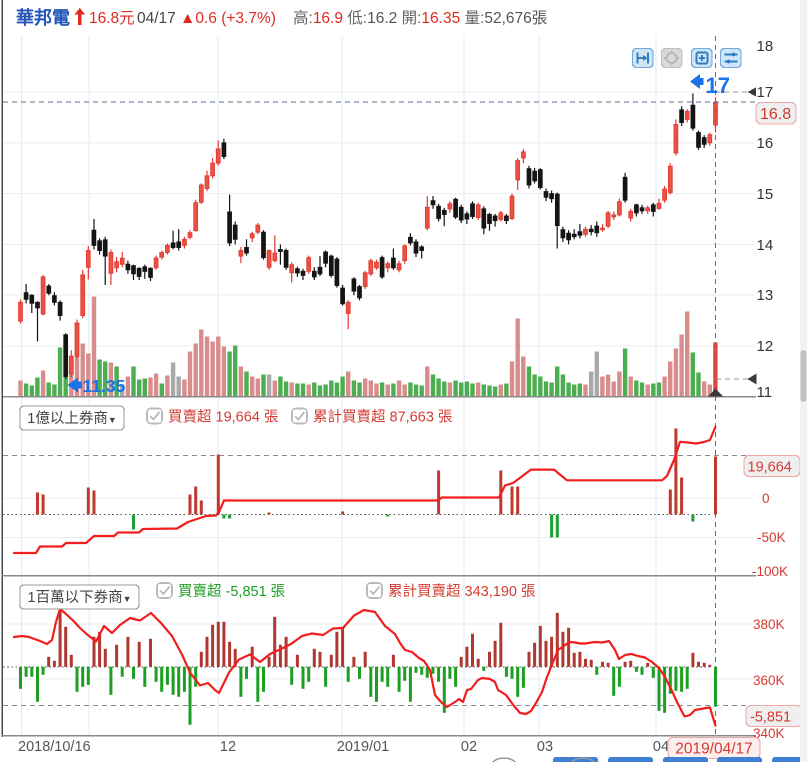 The width and height of the screenshot is (807, 762). What do you see at coordinates (771, 537) in the screenshot?
I see `svg-text: -50K` at bounding box center [771, 537].